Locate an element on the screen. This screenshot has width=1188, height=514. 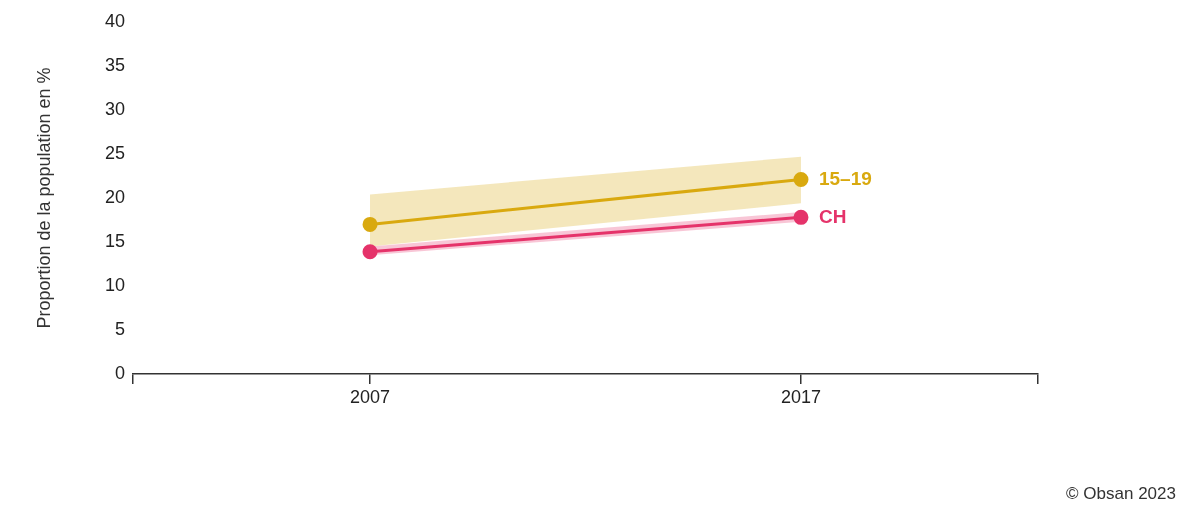
y-tick-label: 0 is located at coordinates (119, 372).